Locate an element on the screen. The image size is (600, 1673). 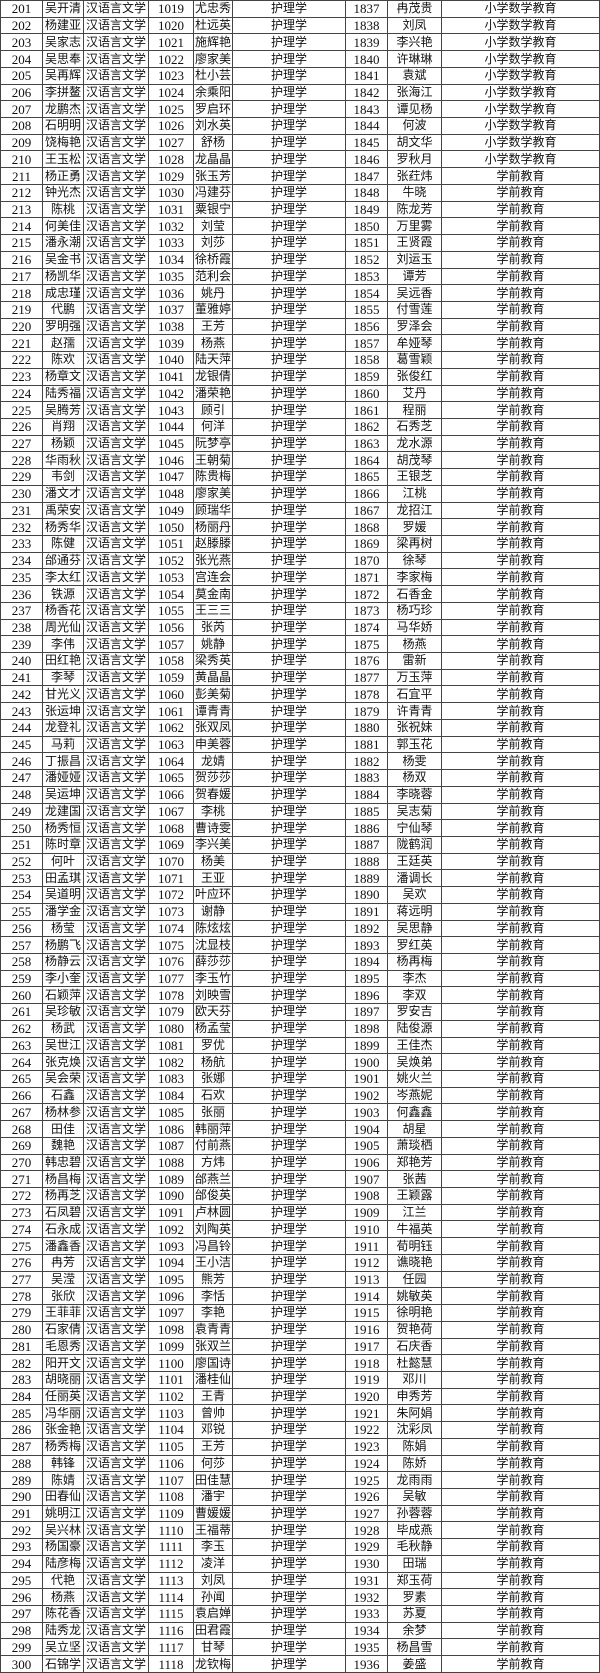
cell-seq-number: 1892 is located at coordinates (366, 928).